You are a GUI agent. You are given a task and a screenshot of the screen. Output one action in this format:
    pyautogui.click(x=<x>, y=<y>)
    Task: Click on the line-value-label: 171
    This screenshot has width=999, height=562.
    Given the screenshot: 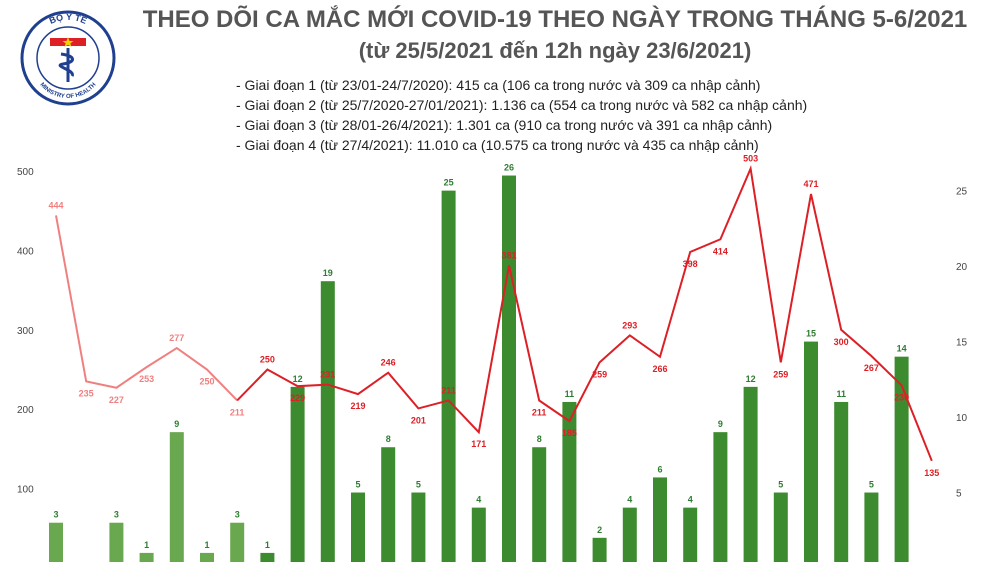 What is the action you would take?
    pyautogui.click(x=478, y=444)
    